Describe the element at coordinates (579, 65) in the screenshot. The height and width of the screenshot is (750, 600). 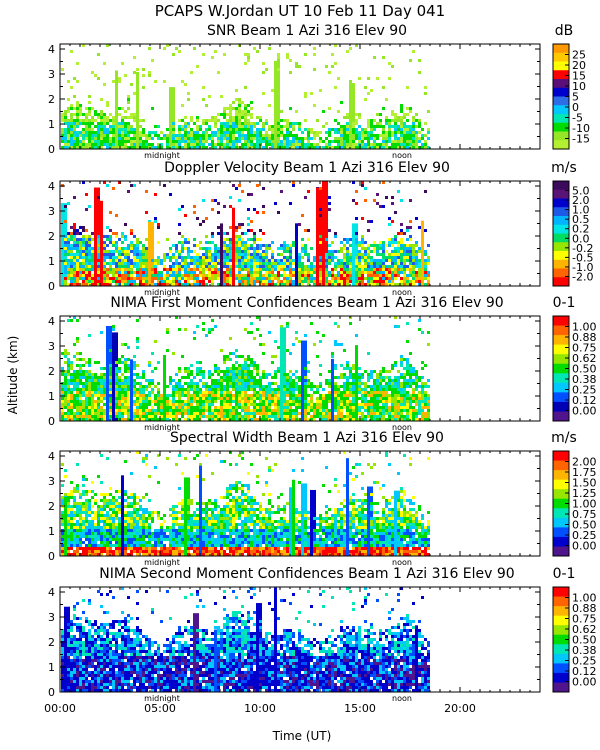
I see `colorbar-label: 20` at that location.